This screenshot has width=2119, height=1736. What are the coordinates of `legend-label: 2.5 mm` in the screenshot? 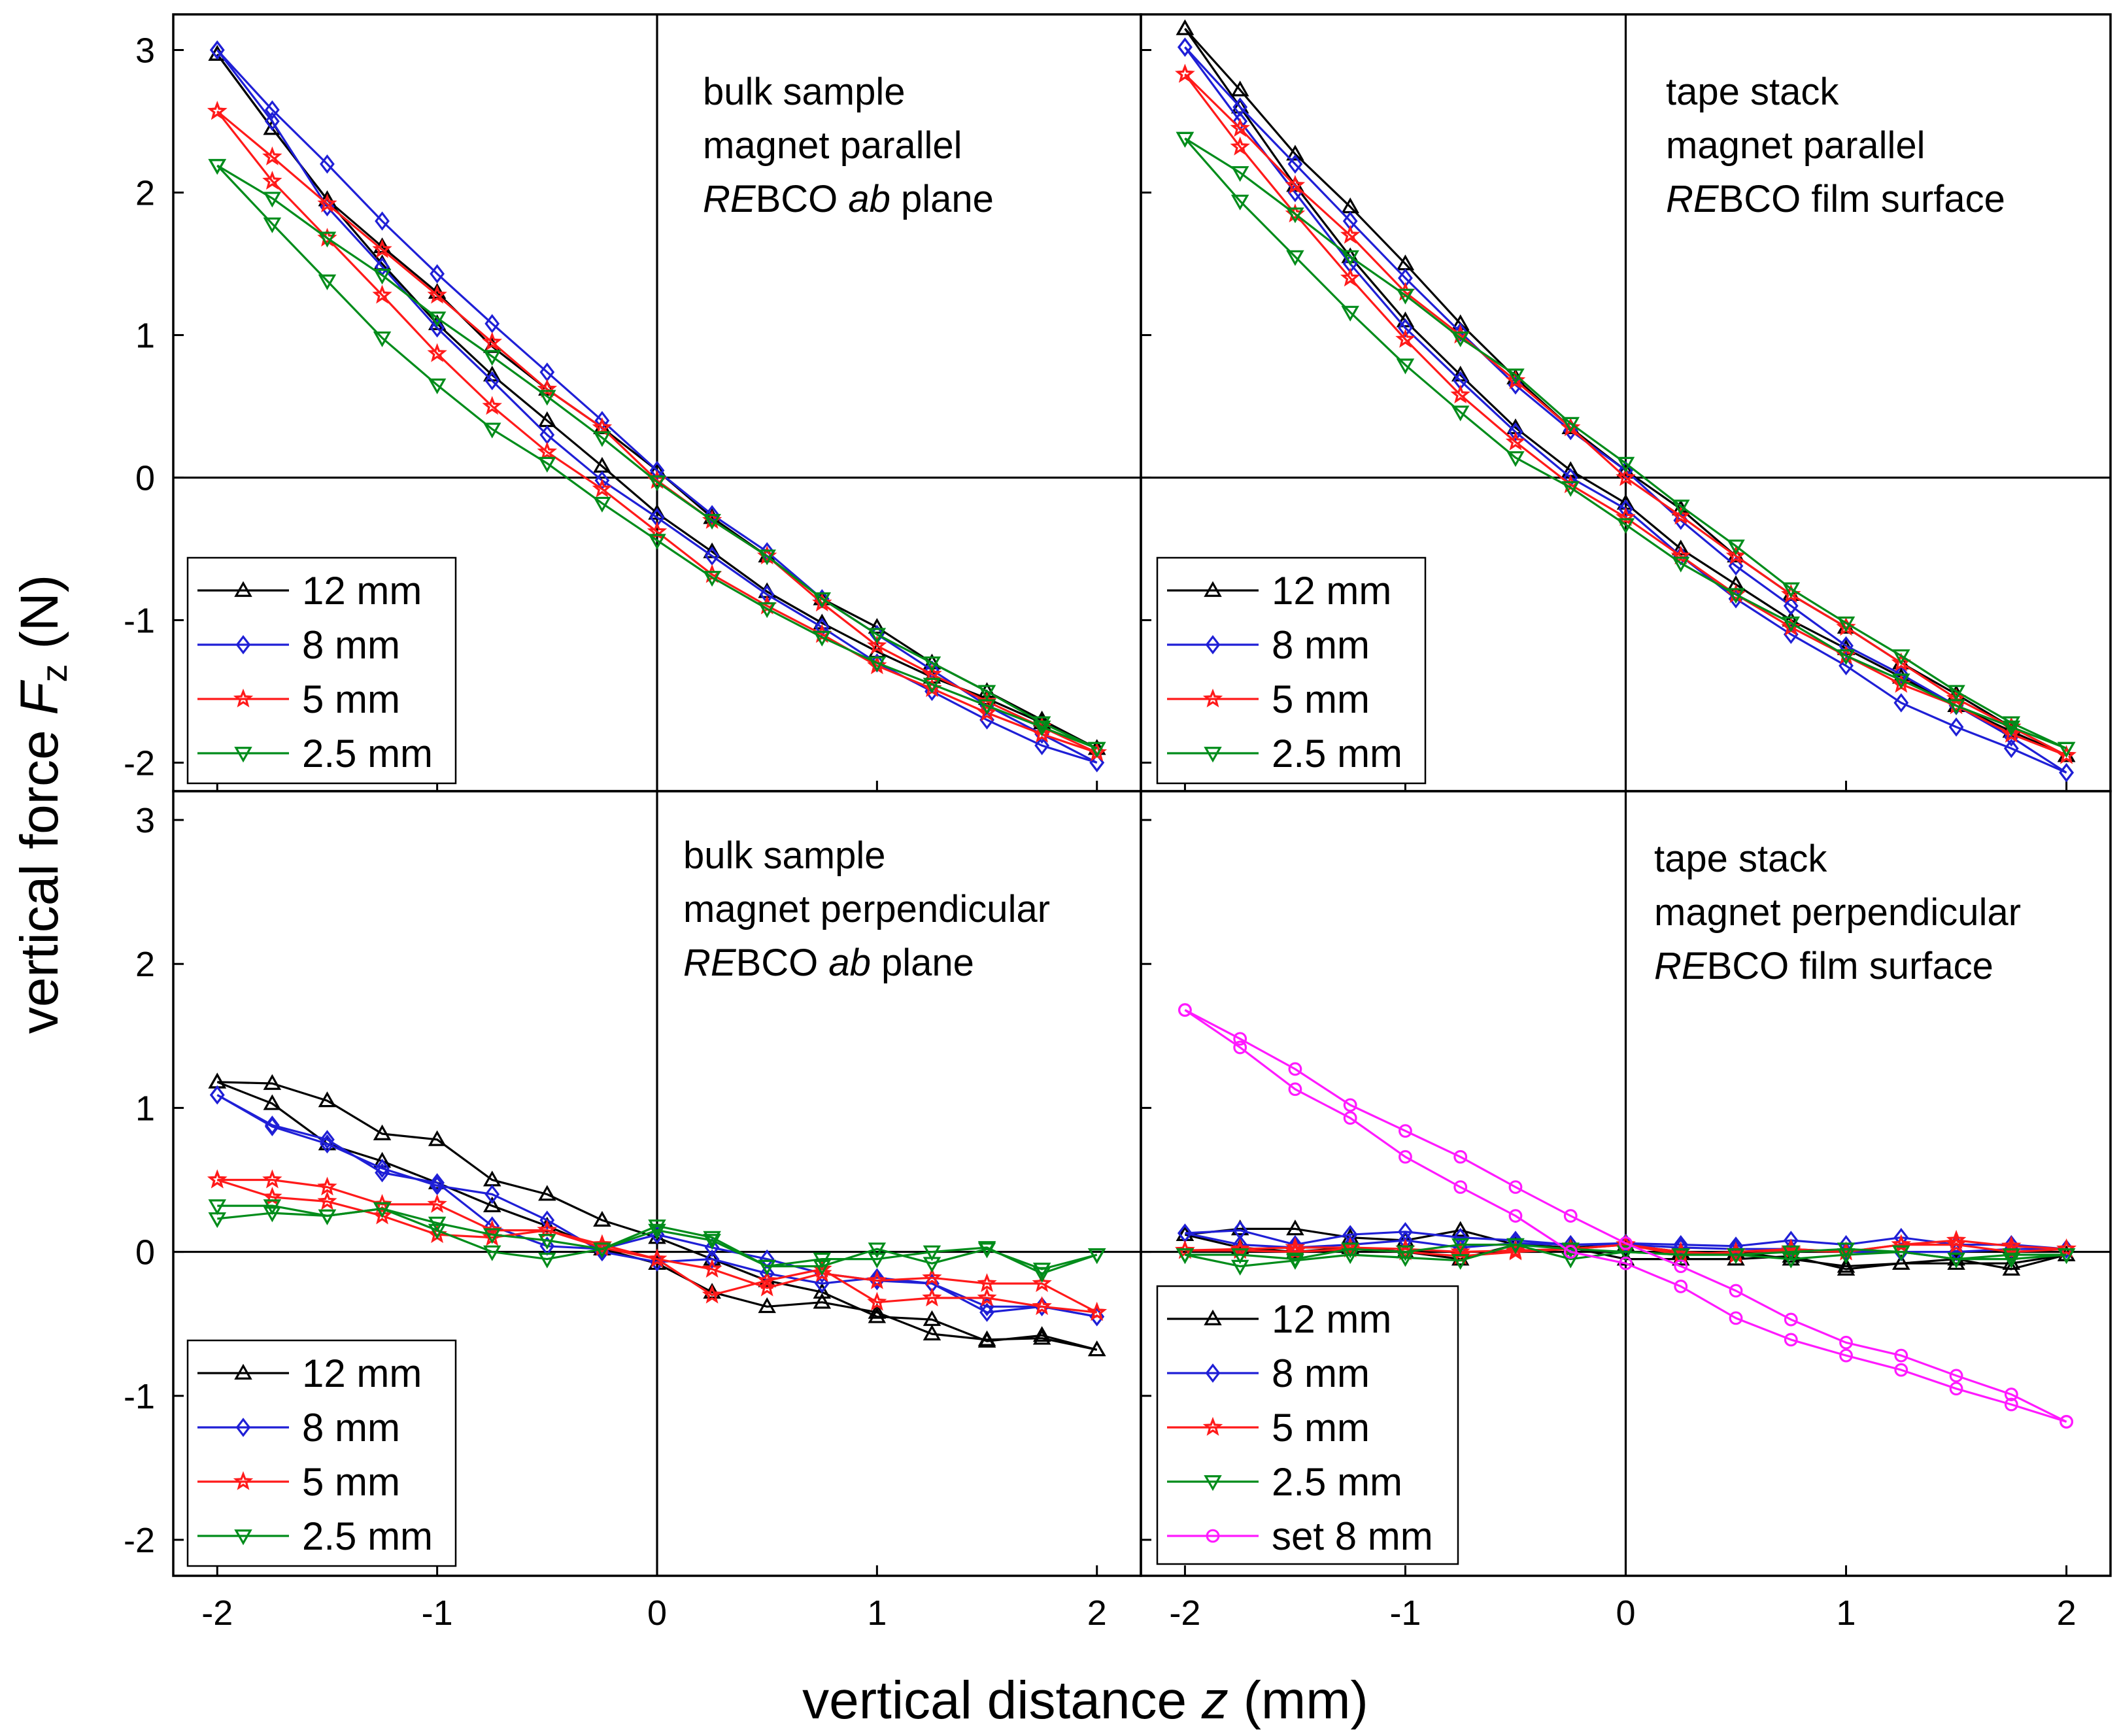 It's located at (1337, 753).